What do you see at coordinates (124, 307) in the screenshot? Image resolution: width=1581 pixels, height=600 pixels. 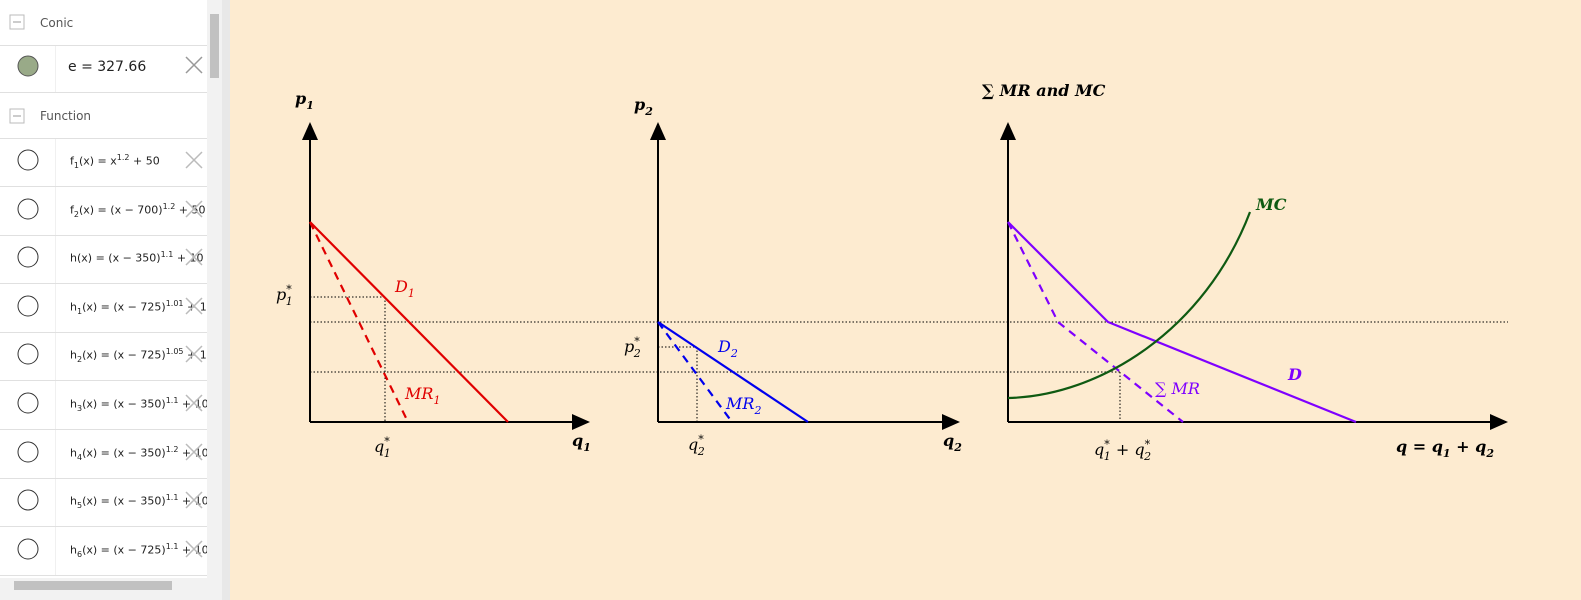 I see `function-body: (x) = (x − 725)` at bounding box center [124, 307].